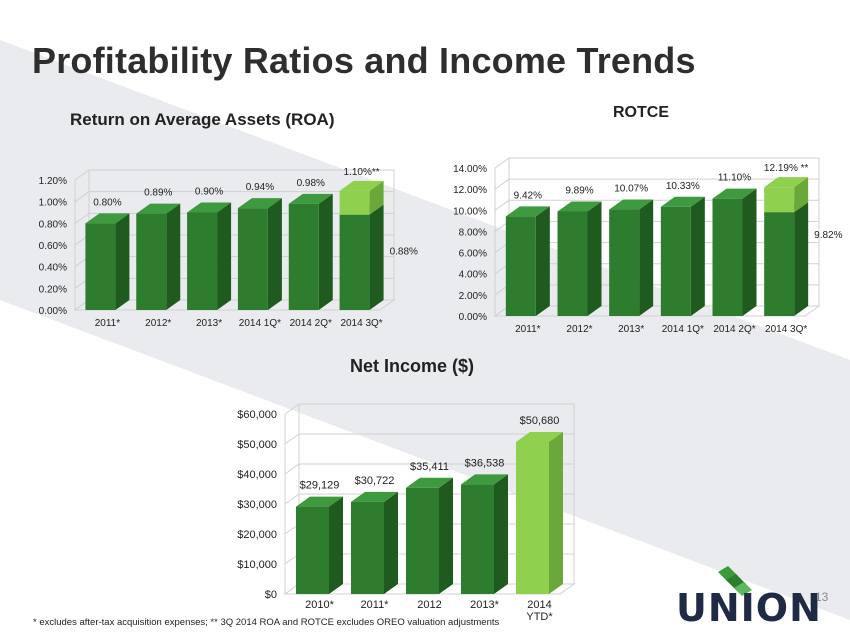 The width and height of the screenshot is (850, 638). I want to click on roa-data-label: 0.90%, so click(209, 192).